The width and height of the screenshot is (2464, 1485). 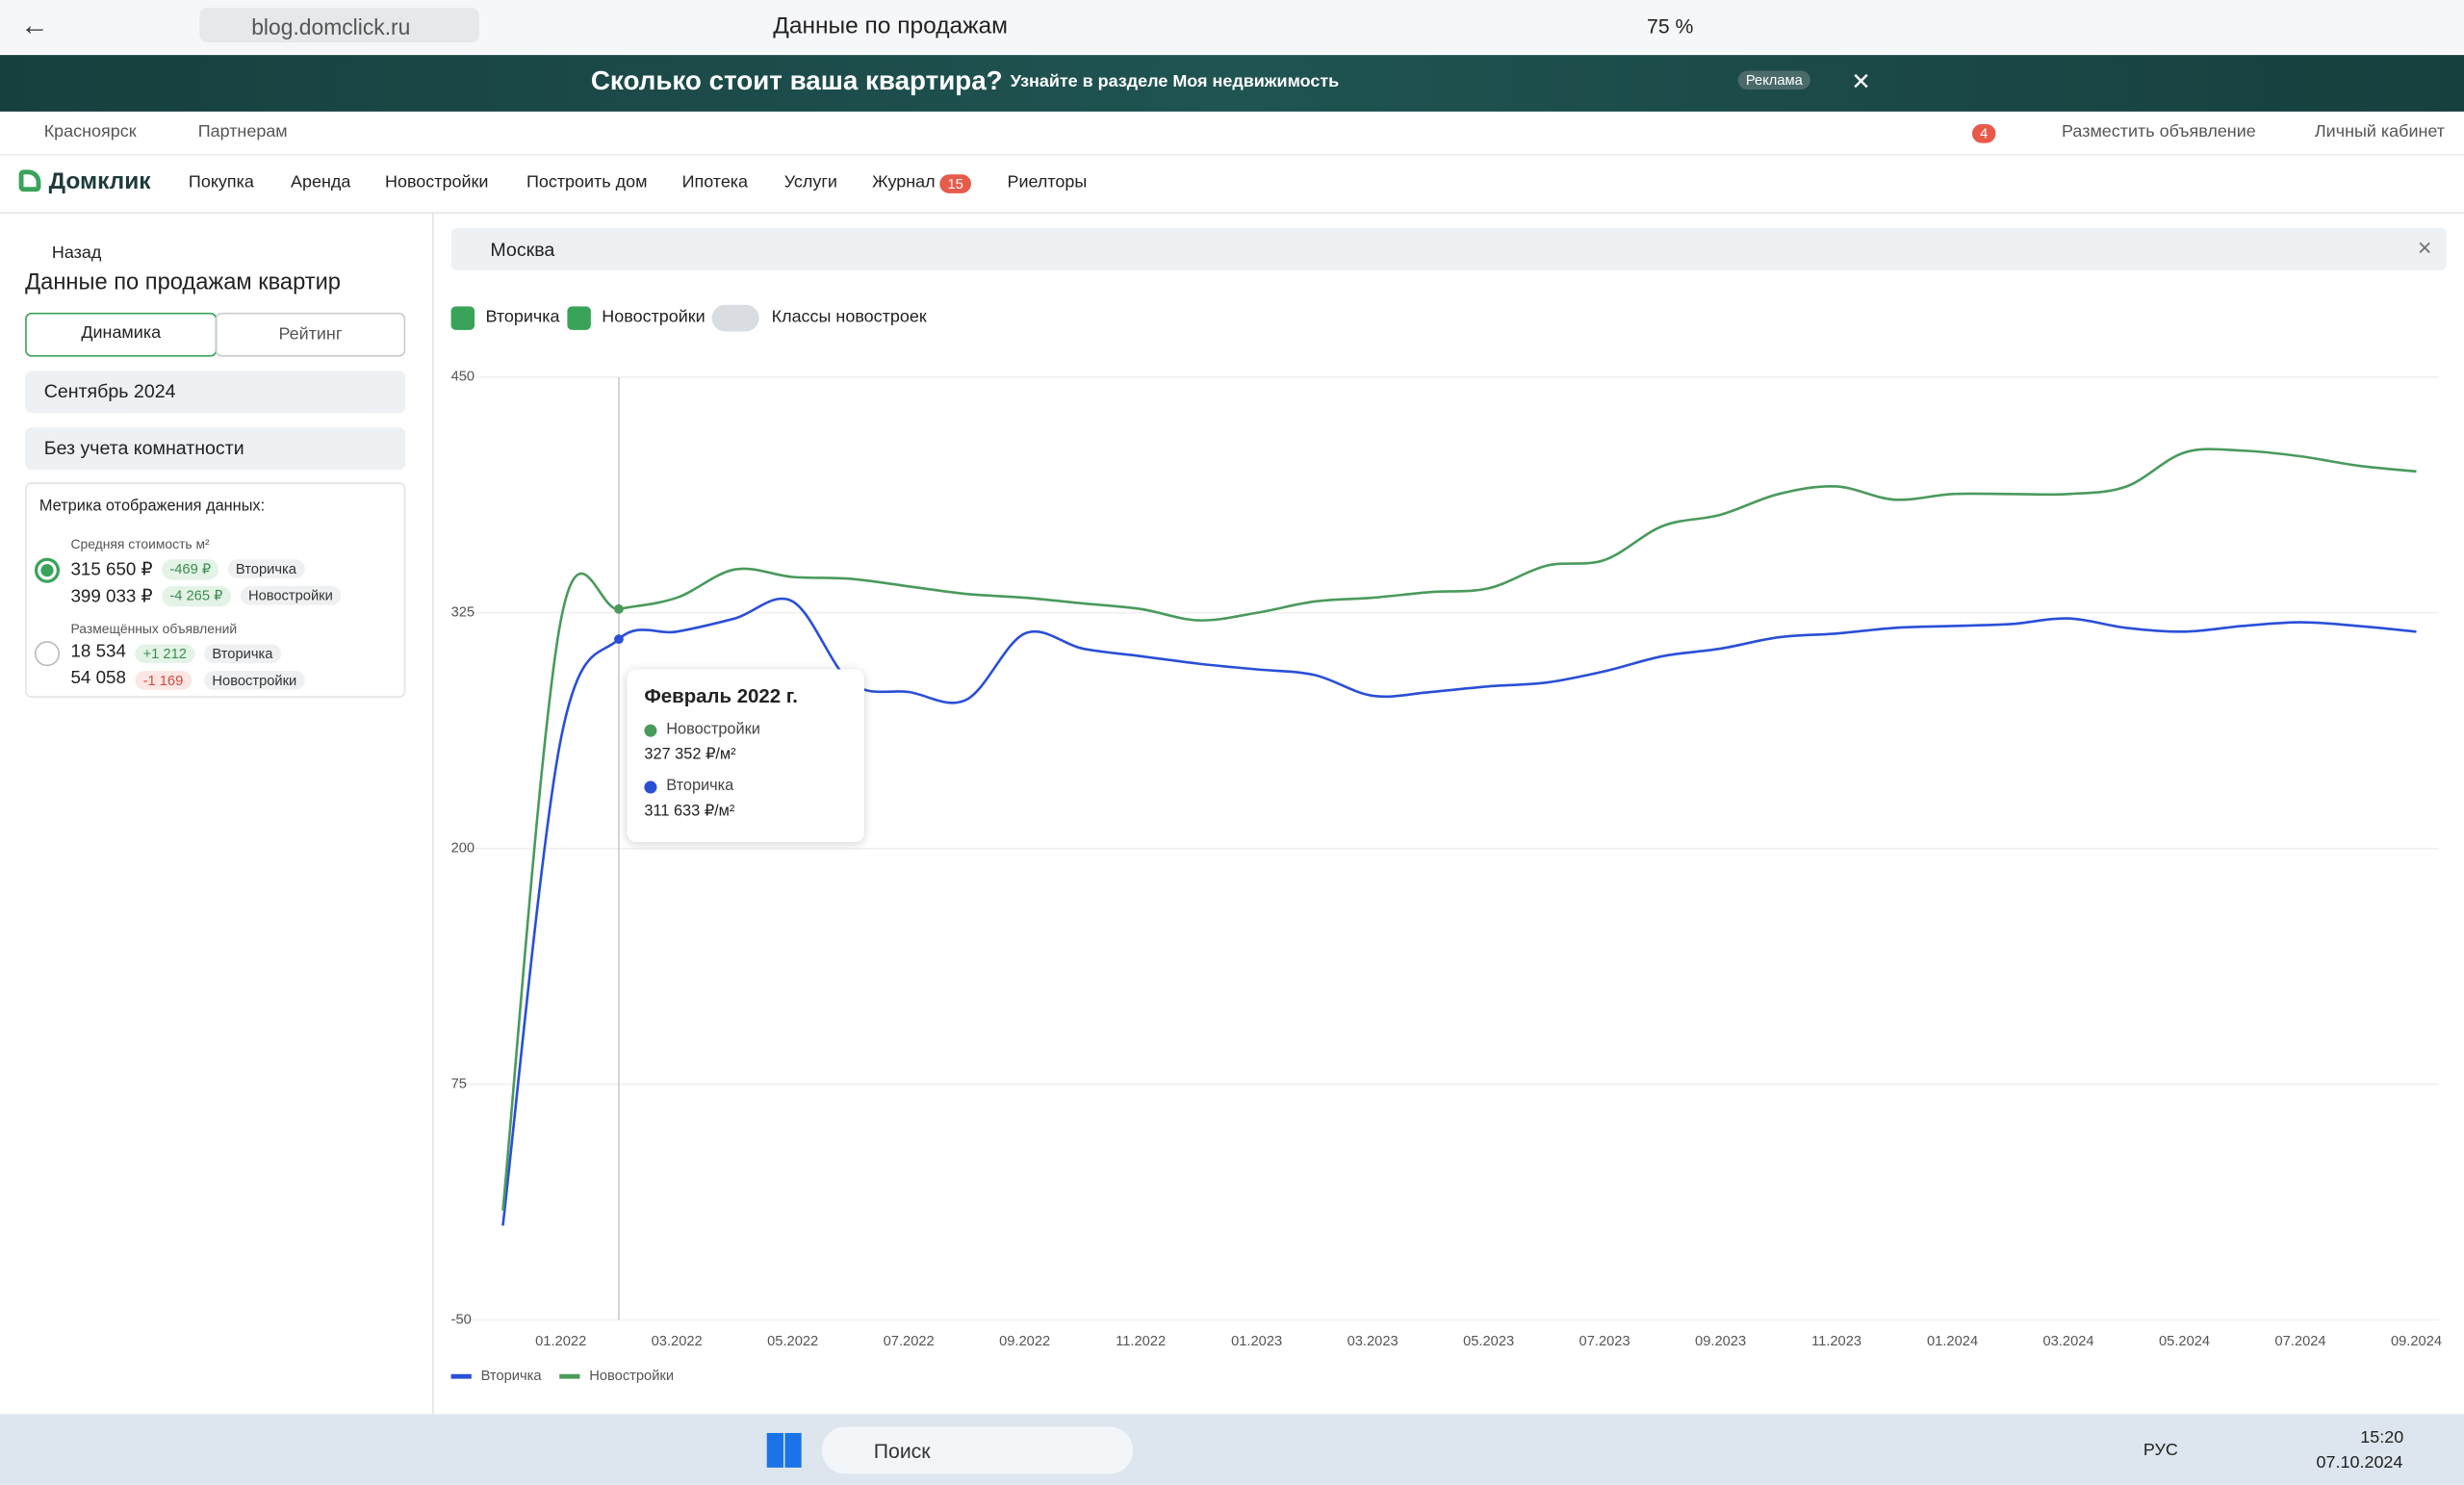 What do you see at coordinates (1836, 1341) in the screenshot?
I see `x-tick-label: 11.2023` at bounding box center [1836, 1341].